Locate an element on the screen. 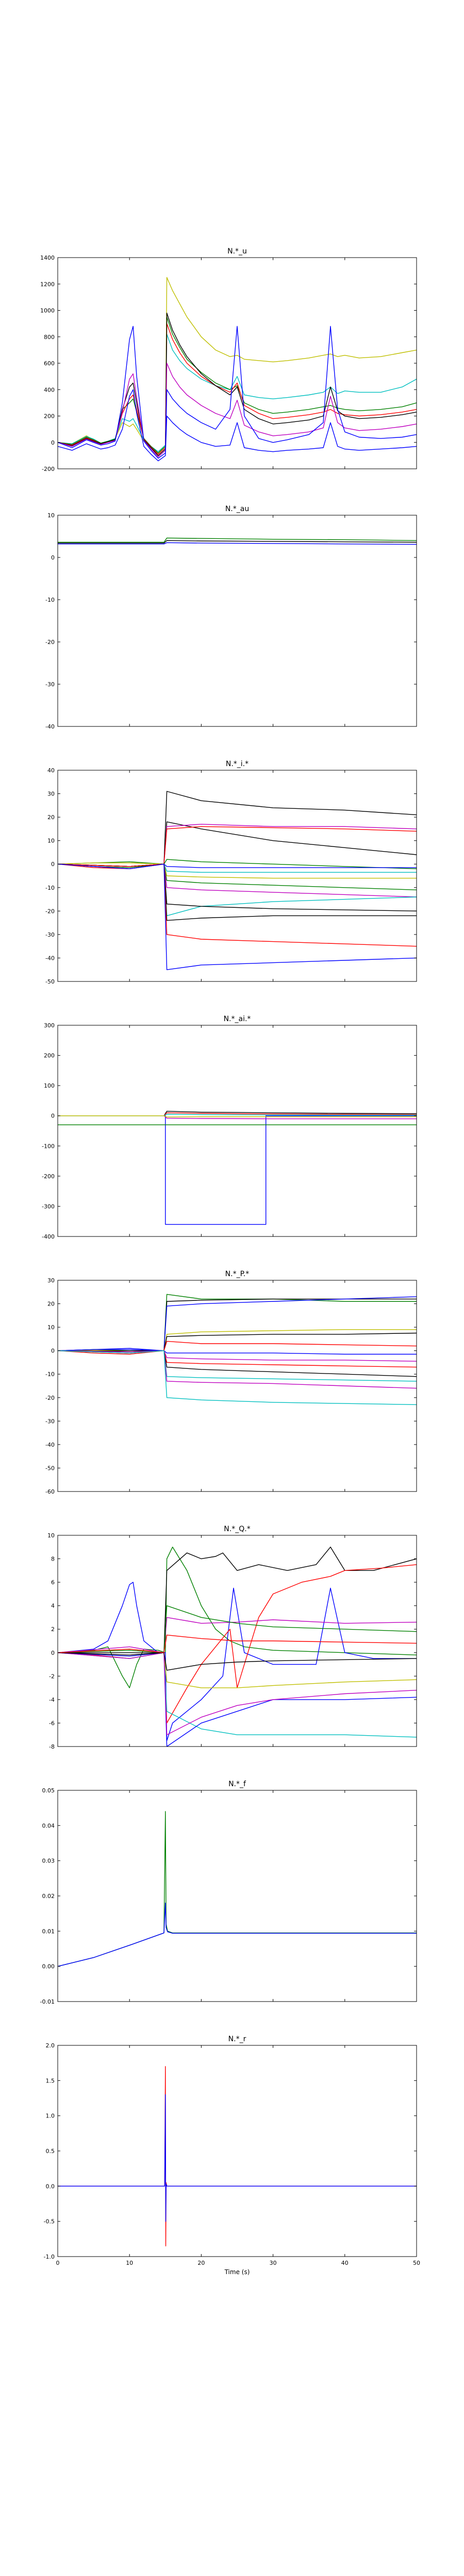 This screenshot has height=2576, width=464. y-tick-label: 0.01 is located at coordinates (48, 1931).